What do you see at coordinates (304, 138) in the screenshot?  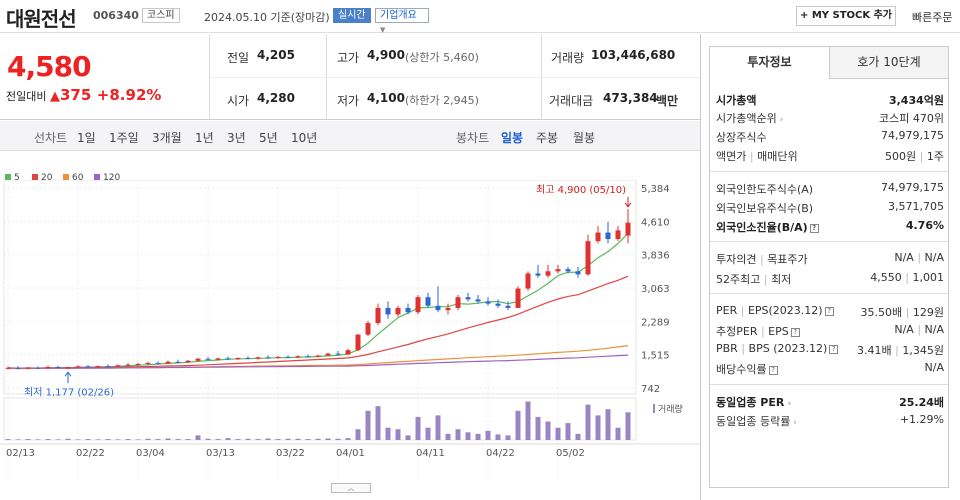 I see `period-10y: 10년` at bounding box center [304, 138].